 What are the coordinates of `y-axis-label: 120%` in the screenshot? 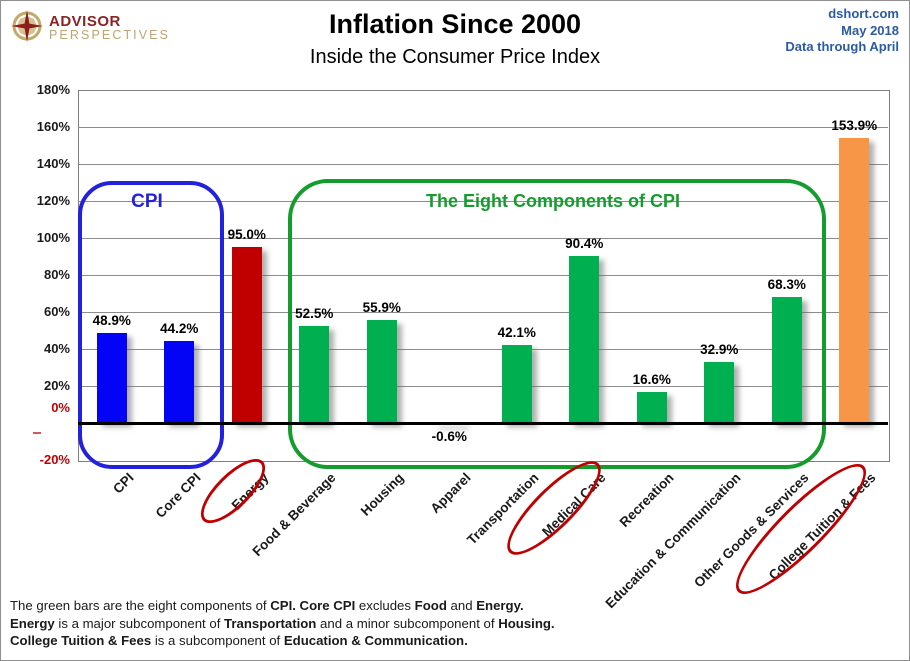 It's located at (53, 200).